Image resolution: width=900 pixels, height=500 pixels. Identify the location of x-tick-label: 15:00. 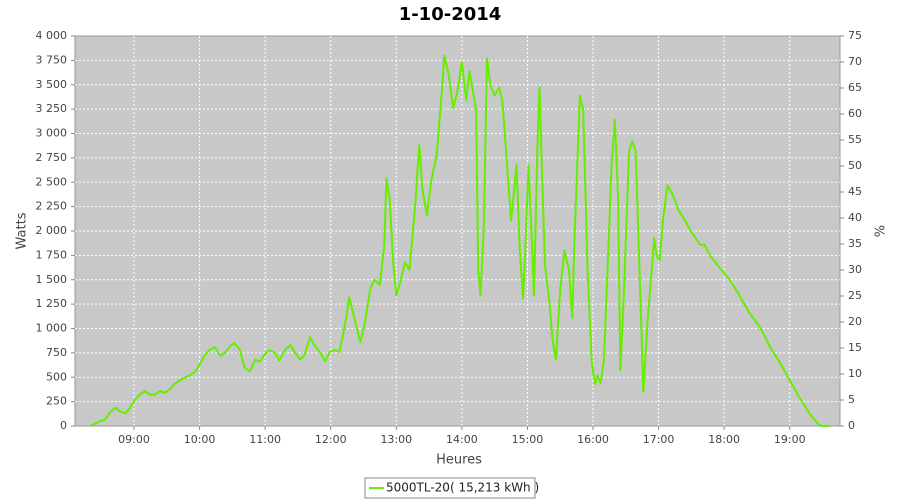
(528, 439).